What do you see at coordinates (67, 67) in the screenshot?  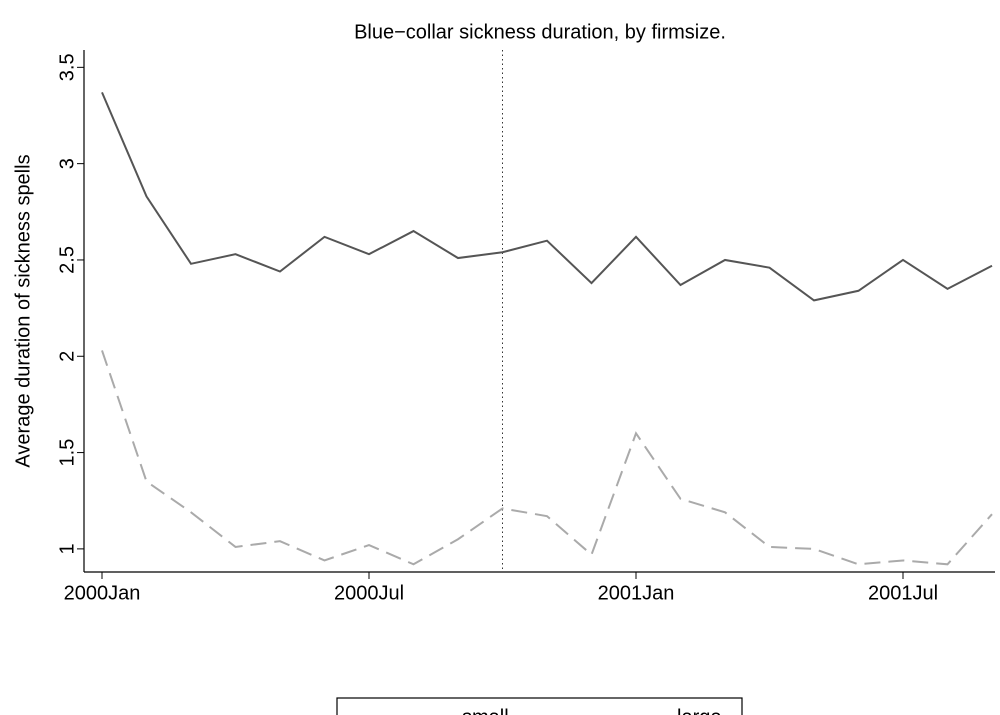 I see `y-tick-label: 3.5` at bounding box center [67, 67].